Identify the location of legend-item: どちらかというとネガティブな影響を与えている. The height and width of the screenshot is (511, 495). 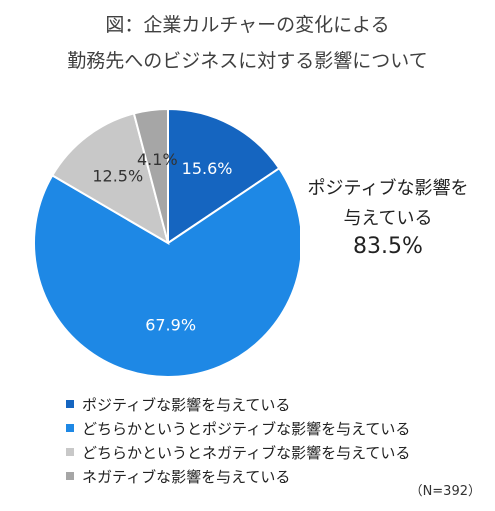
(238, 452).